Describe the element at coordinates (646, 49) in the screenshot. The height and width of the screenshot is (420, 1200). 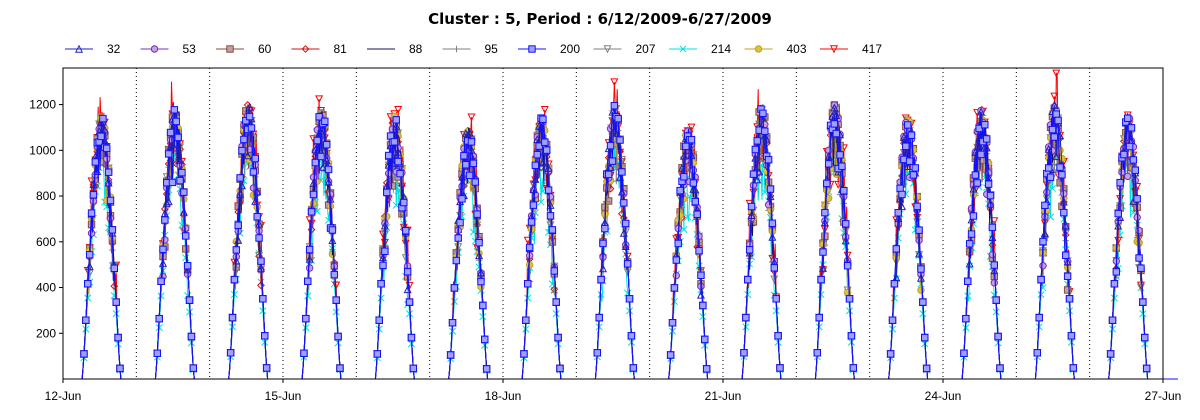
I see `legend-label: 207` at that location.